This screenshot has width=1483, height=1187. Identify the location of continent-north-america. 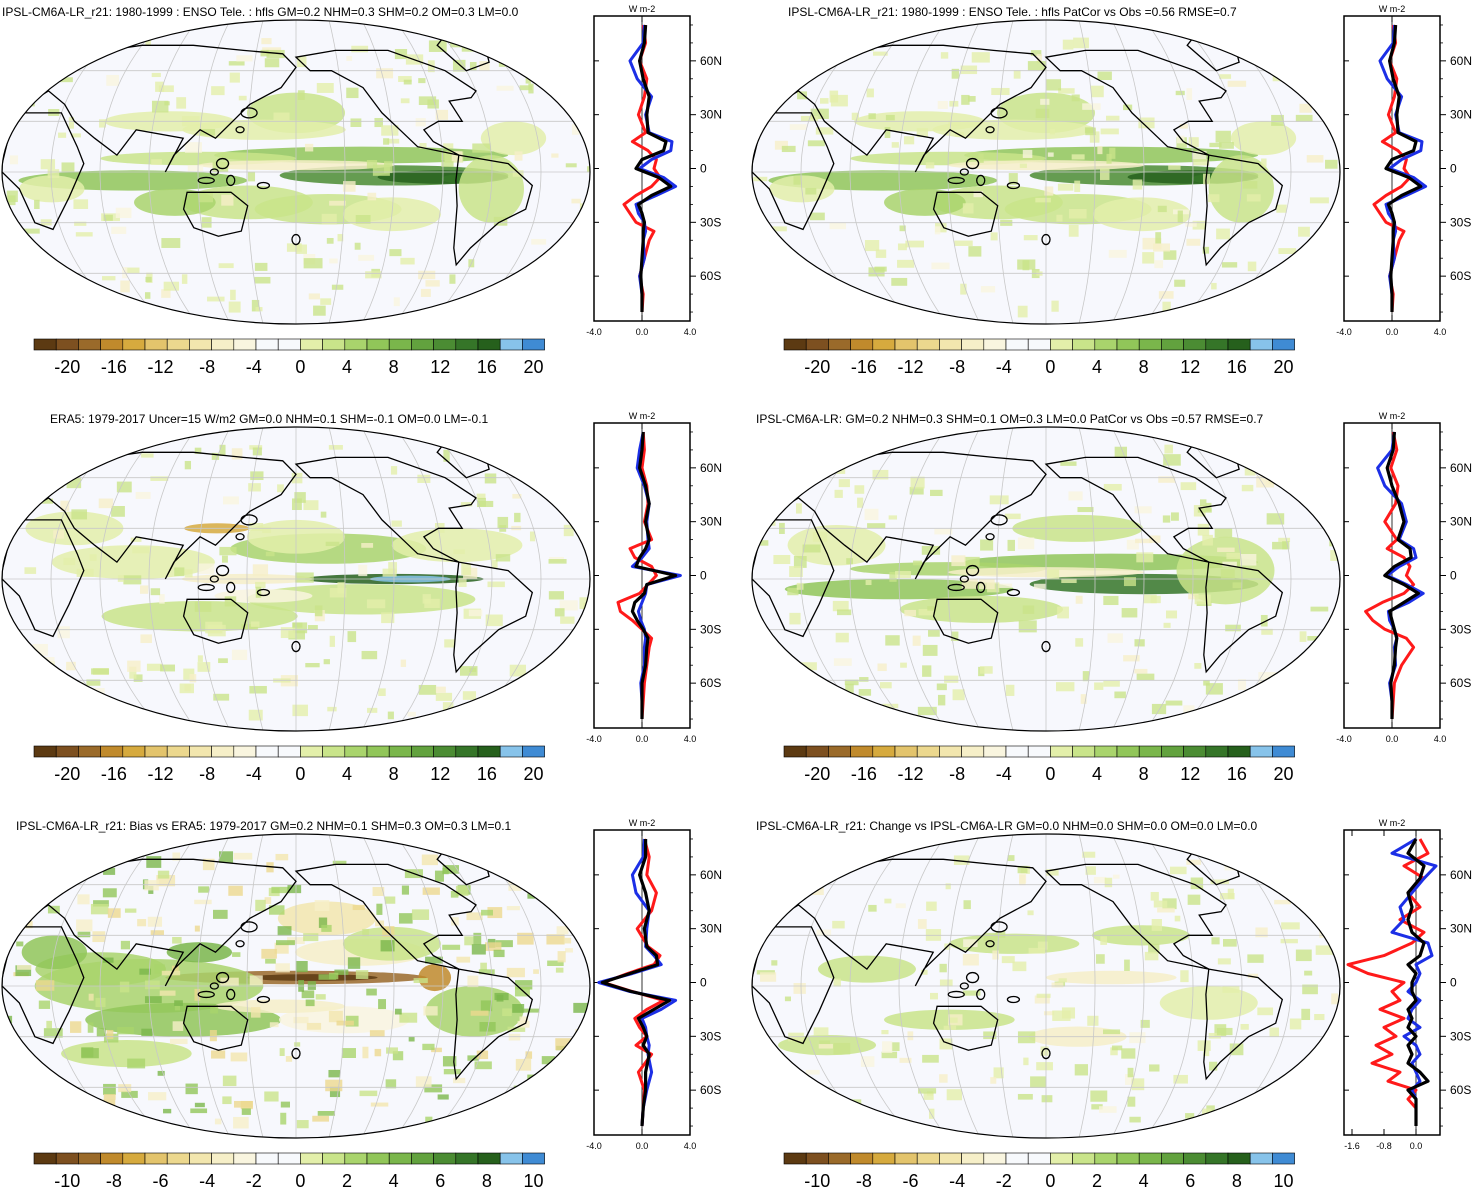
(1135, 916).